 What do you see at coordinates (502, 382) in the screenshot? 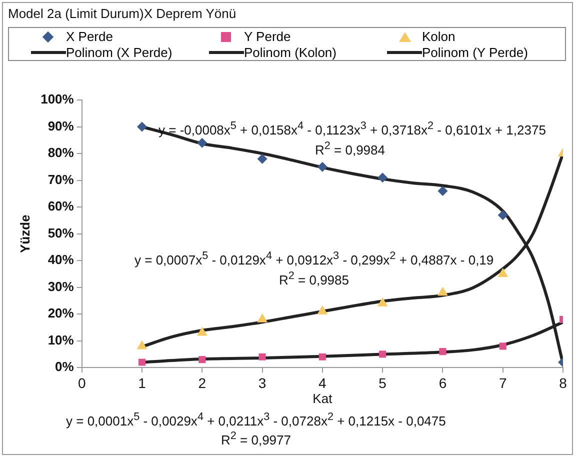
I see `x-tick-label: 7` at bounding box center [502, 382].